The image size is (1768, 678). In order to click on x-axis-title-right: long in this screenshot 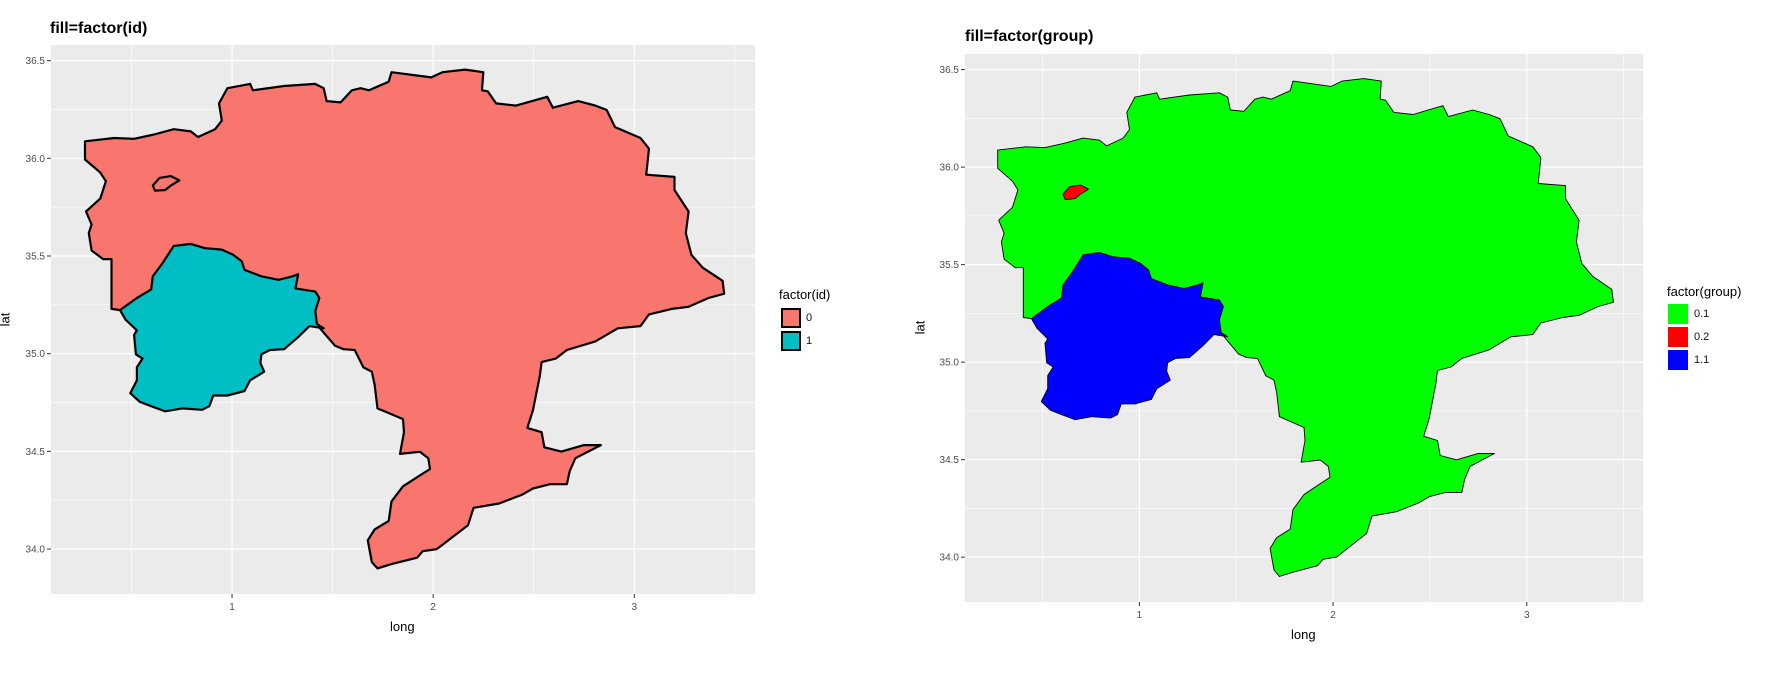, I will do `click(1303, 634)`.